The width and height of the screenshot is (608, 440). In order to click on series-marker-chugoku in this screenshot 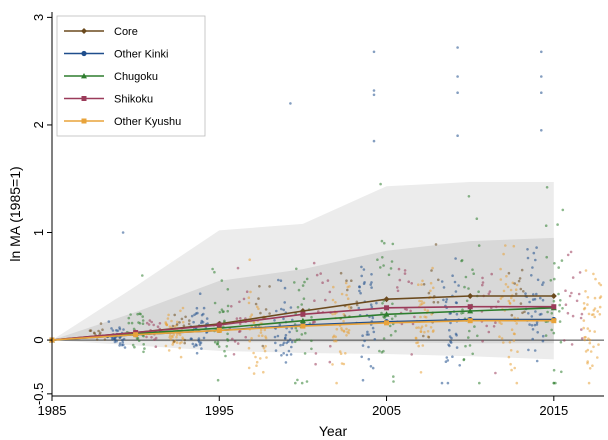, I will do `click(386, 314)`.